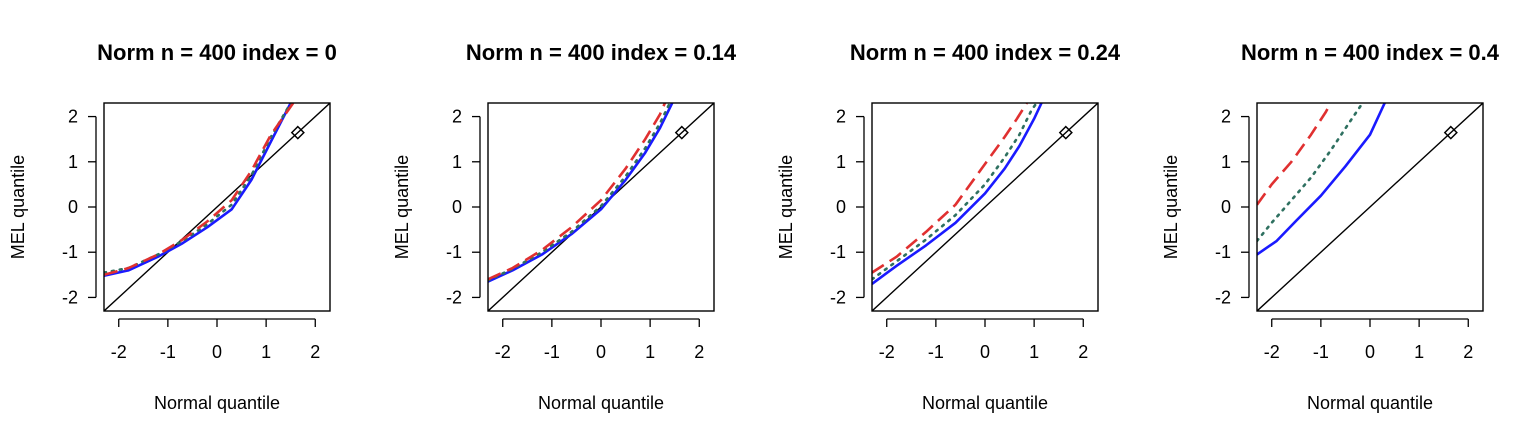  Describe the element at coordinates (217, 52) in the screenshot. I see `chart-title: Norm n = 400 index = 0` at that location.